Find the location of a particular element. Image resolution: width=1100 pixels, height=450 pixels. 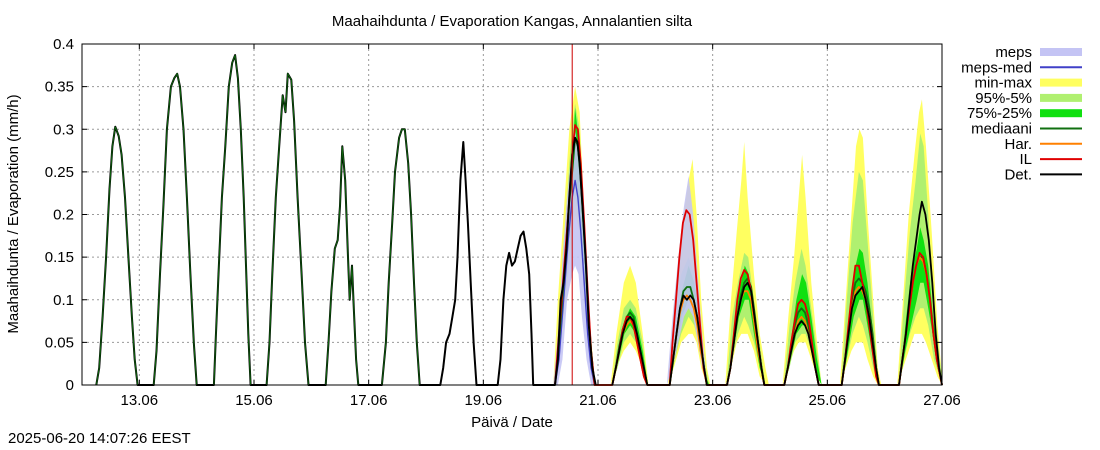

x-tick-label-0: 13.06 is located at coordinates (140, 400).